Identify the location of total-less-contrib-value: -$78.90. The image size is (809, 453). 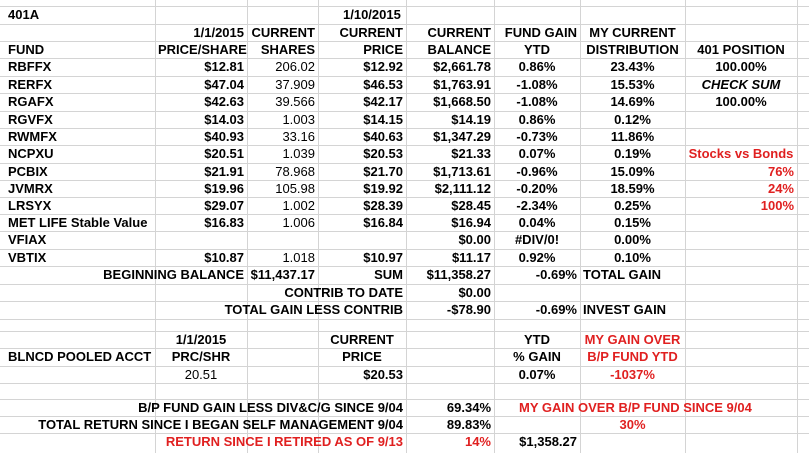
(468, 309).